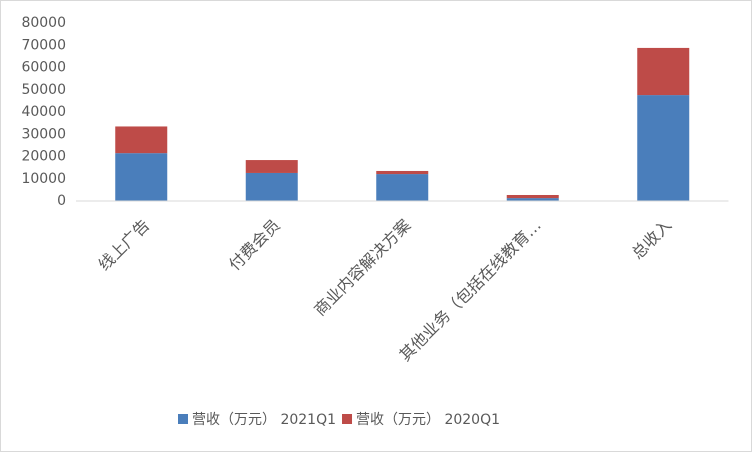 This screenshot has height=452, width=752. What do you see at coordinates (43, 134) in the screenshot?
I see `y-tick-label: 30000` at bounding box center [43, 134].